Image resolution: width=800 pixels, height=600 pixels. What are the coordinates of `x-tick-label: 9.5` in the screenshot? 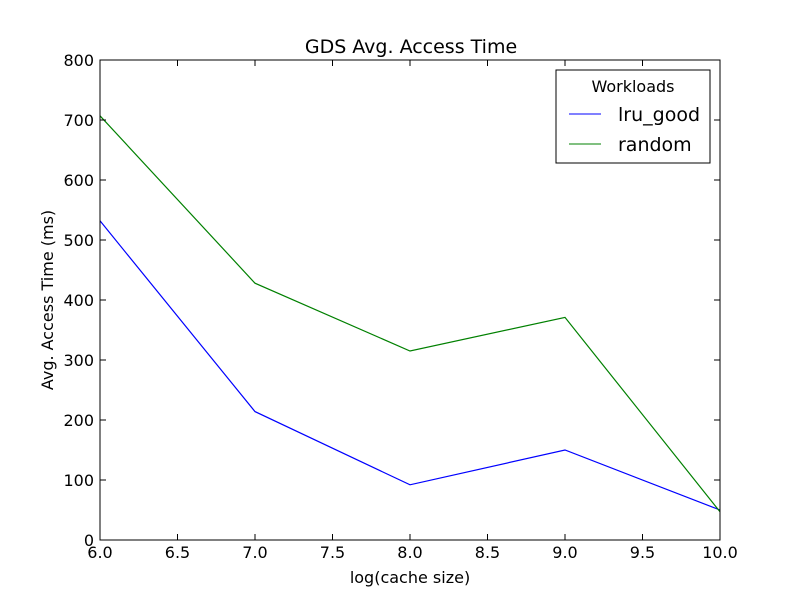 It's located at (642, 552).